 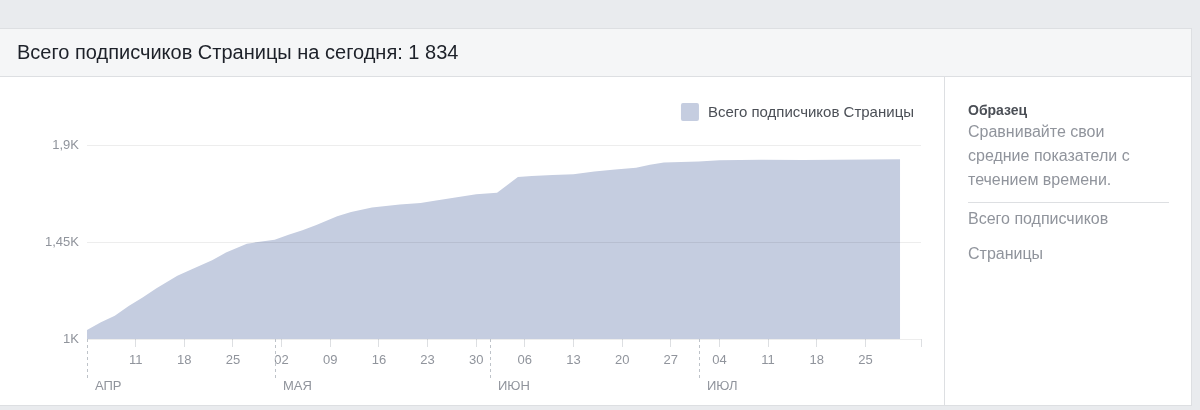 I want to click on ref-line-label: МАЯ, so click(x=297, y=385).